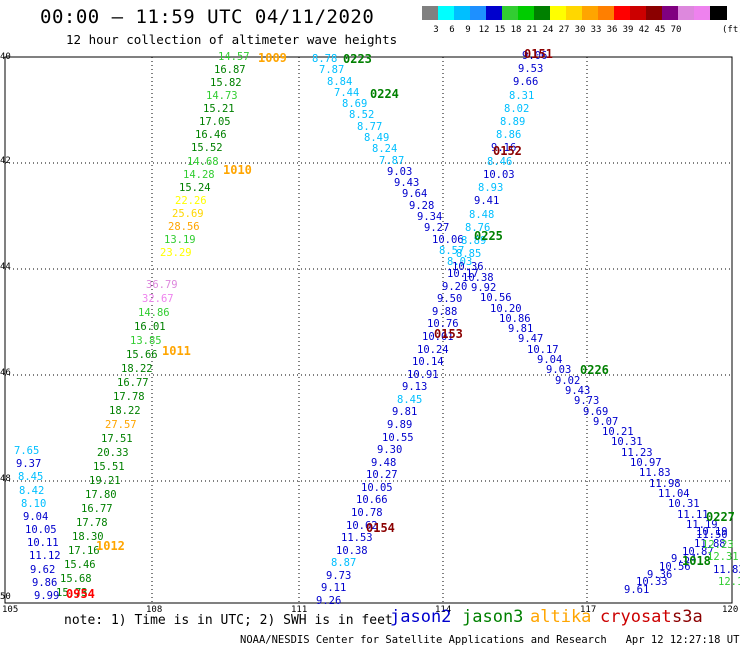 Image resolution: width=740 pixels, height=650 pixels. Describe the element at coordinates (367, 513) in the screenshot. I see `swh-reading: 10.78` at that location.